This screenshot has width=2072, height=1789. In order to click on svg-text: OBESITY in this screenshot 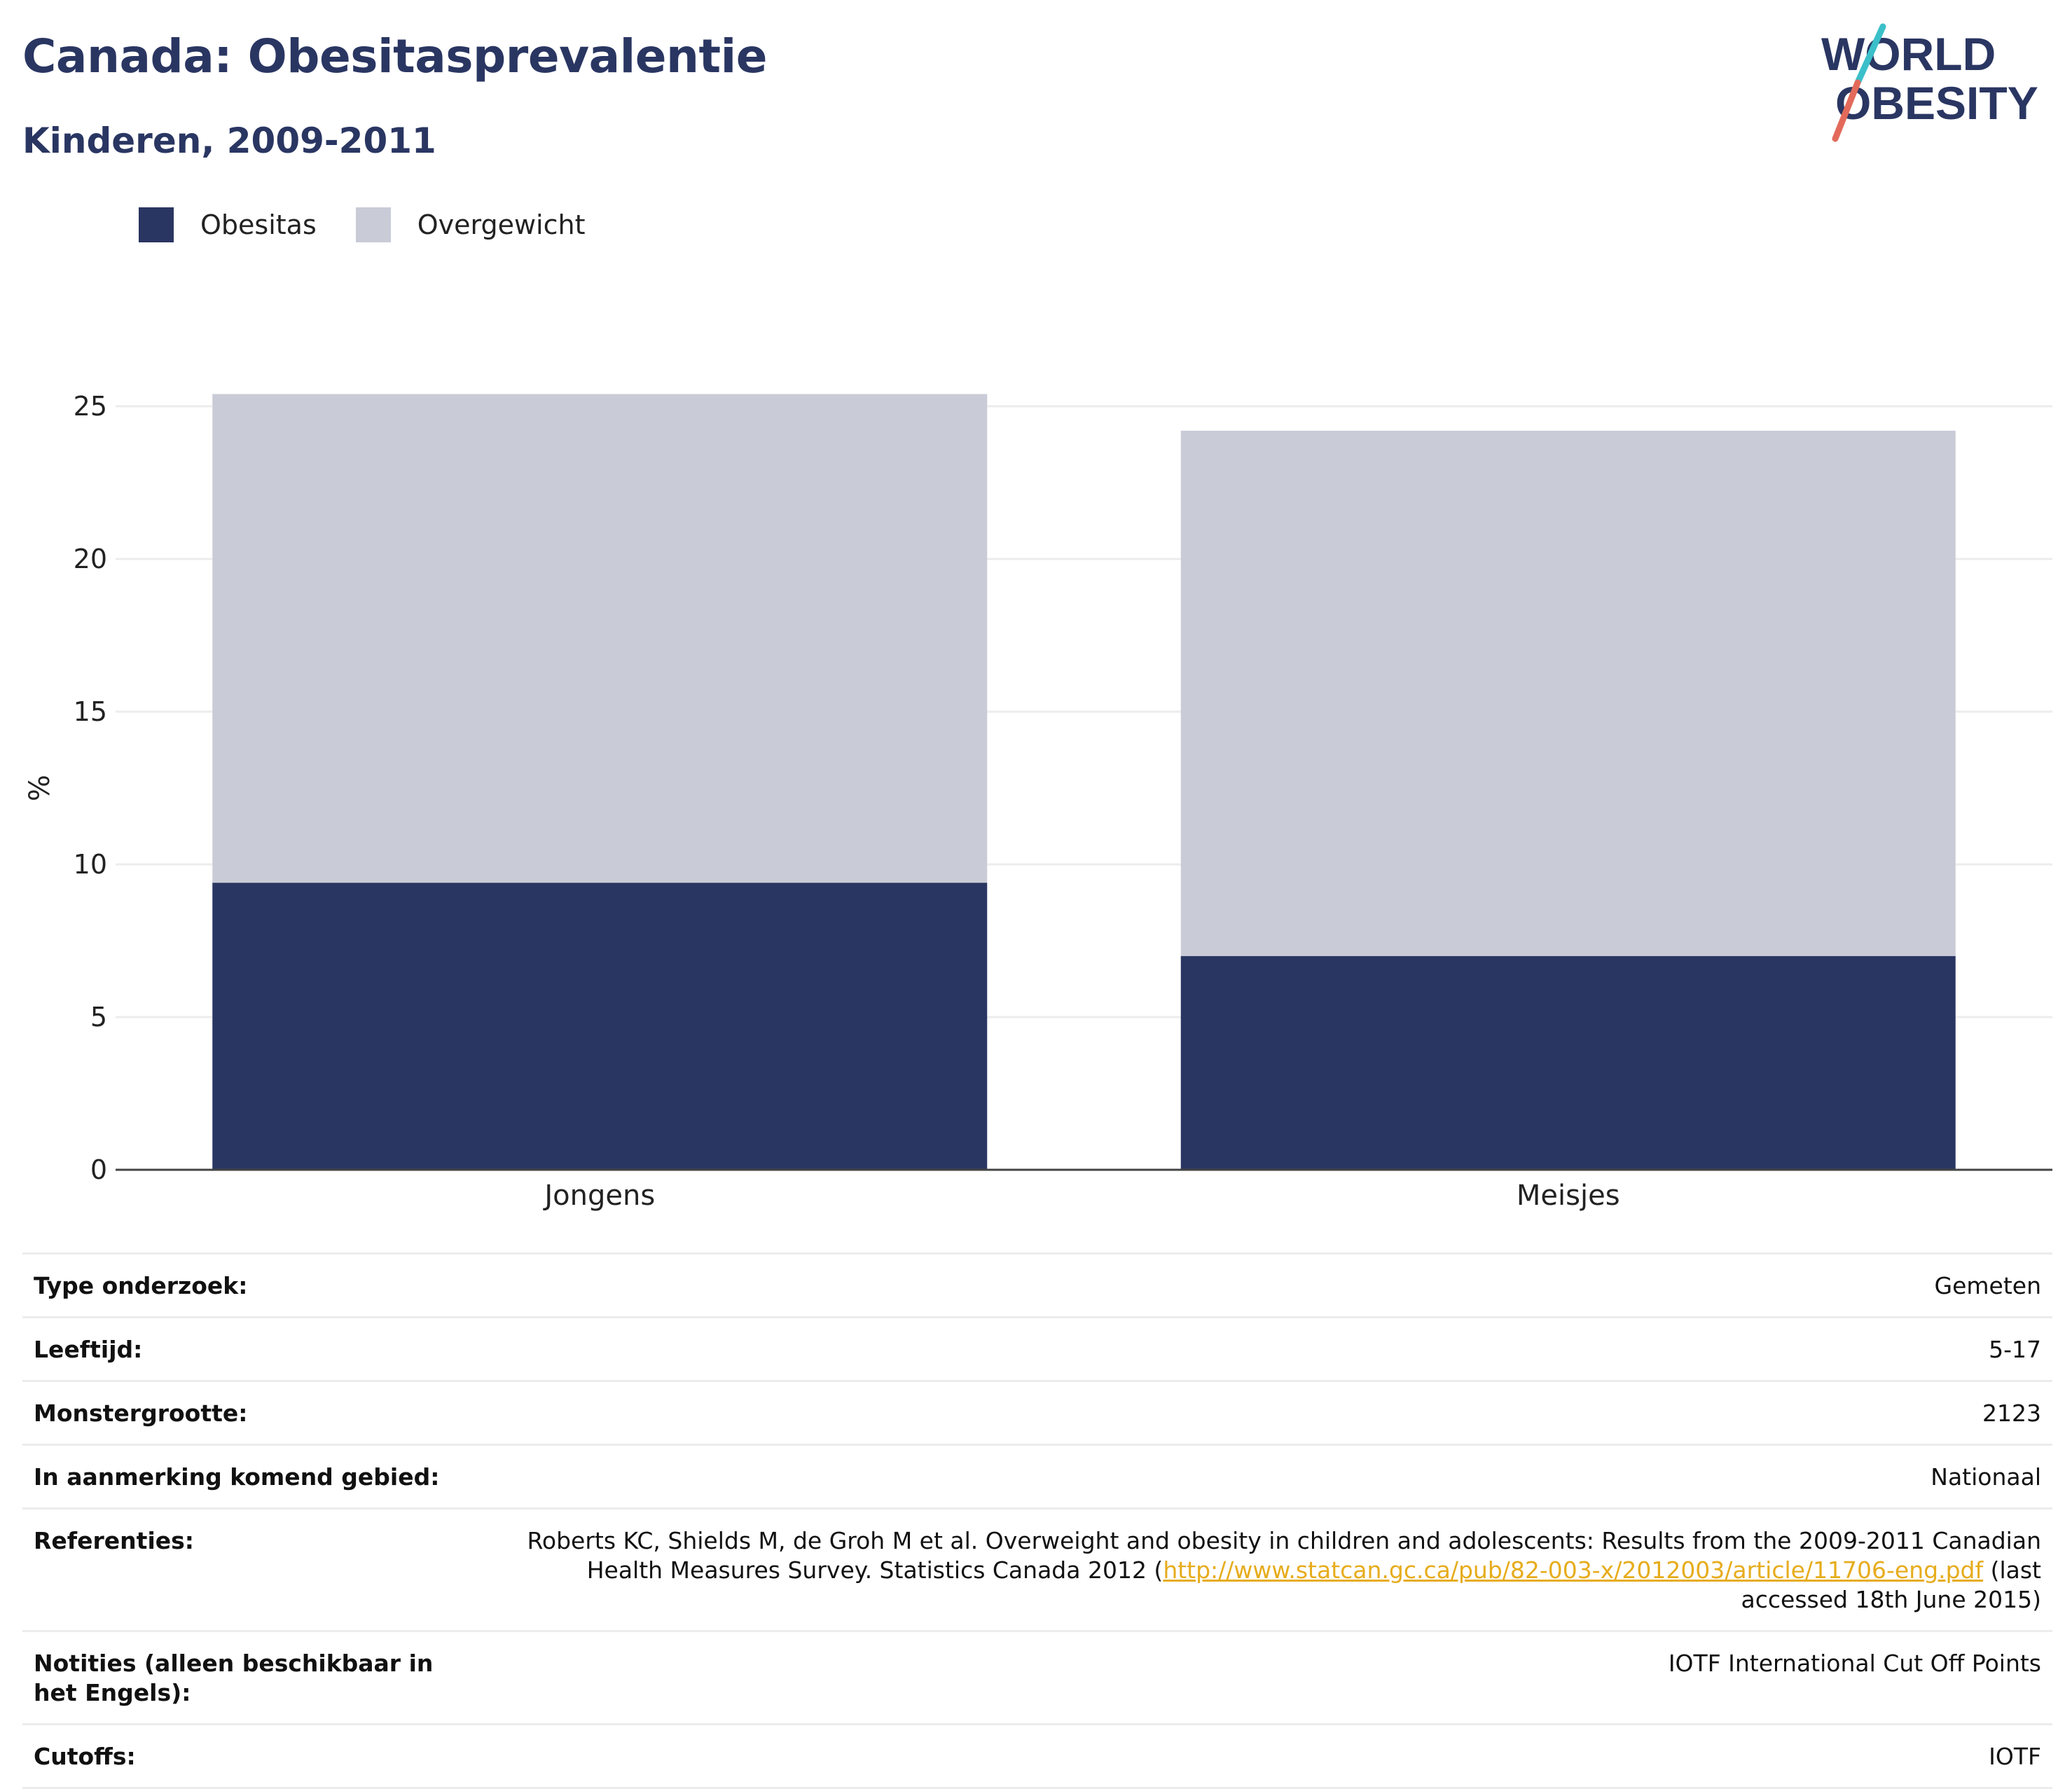, I will do `click(1937, 103)`.